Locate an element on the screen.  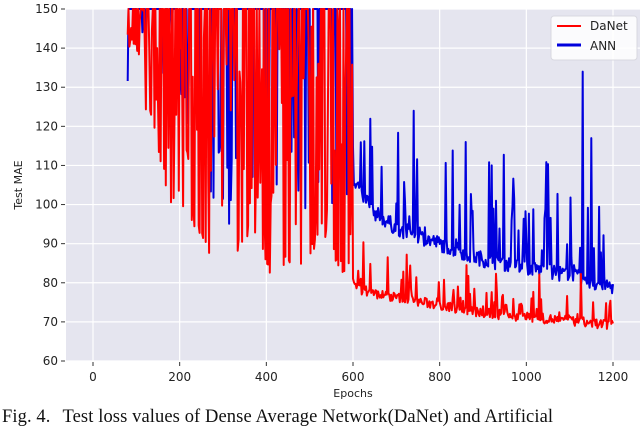
x-tick-label: 0 is located at coordinates (93, 377).